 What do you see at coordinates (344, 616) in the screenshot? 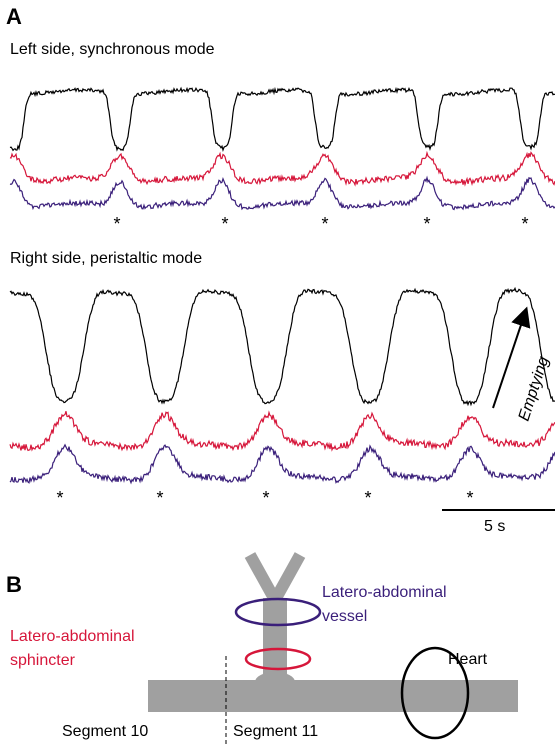
I see `vessel-label: vessel` at bounding box center [344, 616].